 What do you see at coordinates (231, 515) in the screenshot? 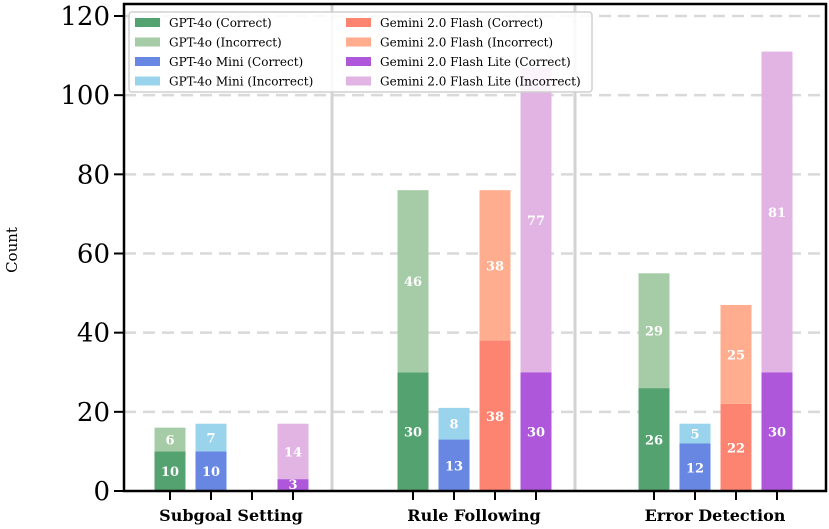
I see `x-category-label: Subgoal Setting` at bounding box center [231, 515].